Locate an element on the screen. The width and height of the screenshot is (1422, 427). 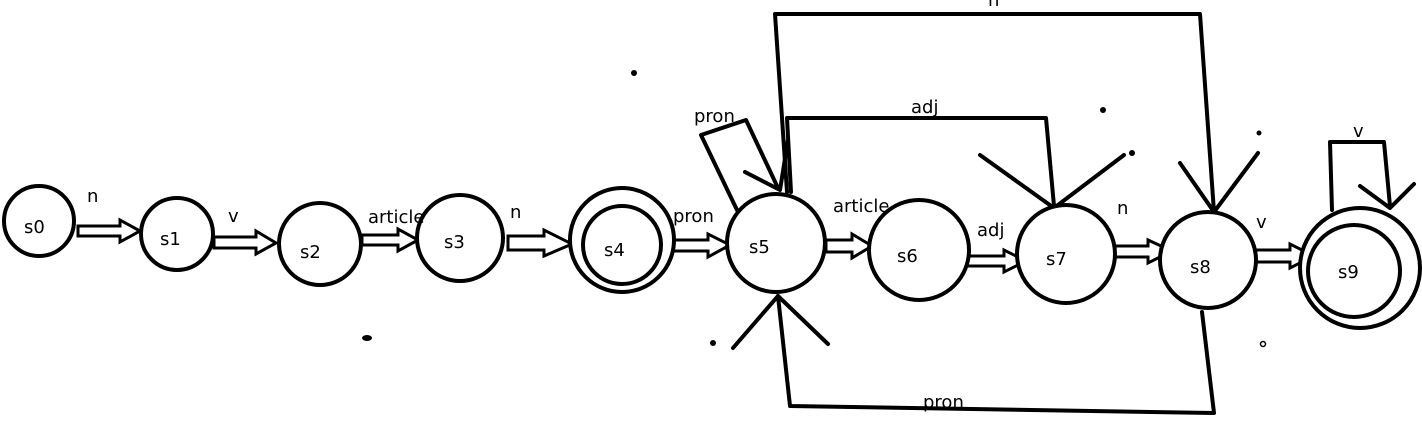
edge-label-s2-s3: article is located at coordinates (396, 217).